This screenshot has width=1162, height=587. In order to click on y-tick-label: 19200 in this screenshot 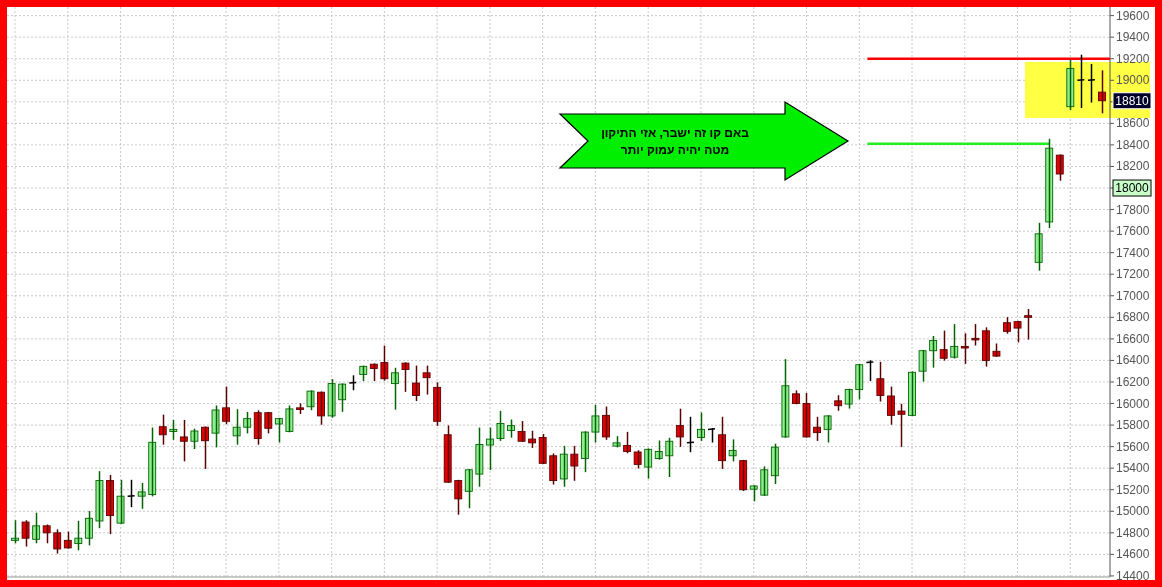, I will do `click(1133, 58)`.